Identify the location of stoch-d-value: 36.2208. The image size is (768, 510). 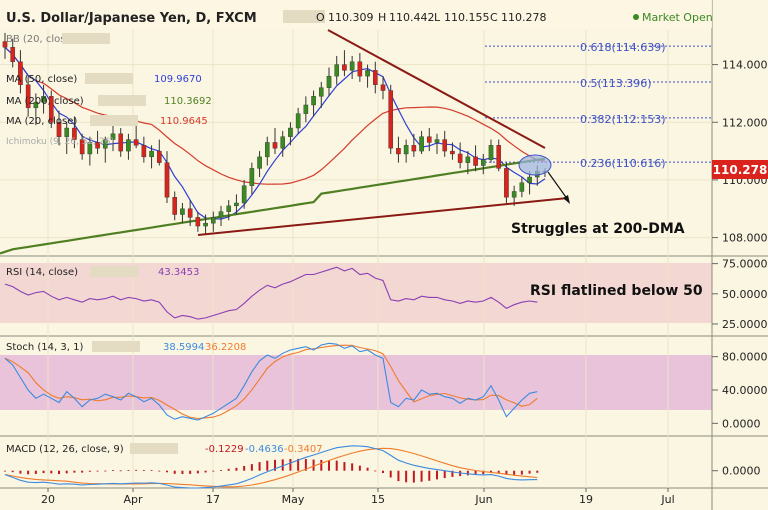
(225, 347).